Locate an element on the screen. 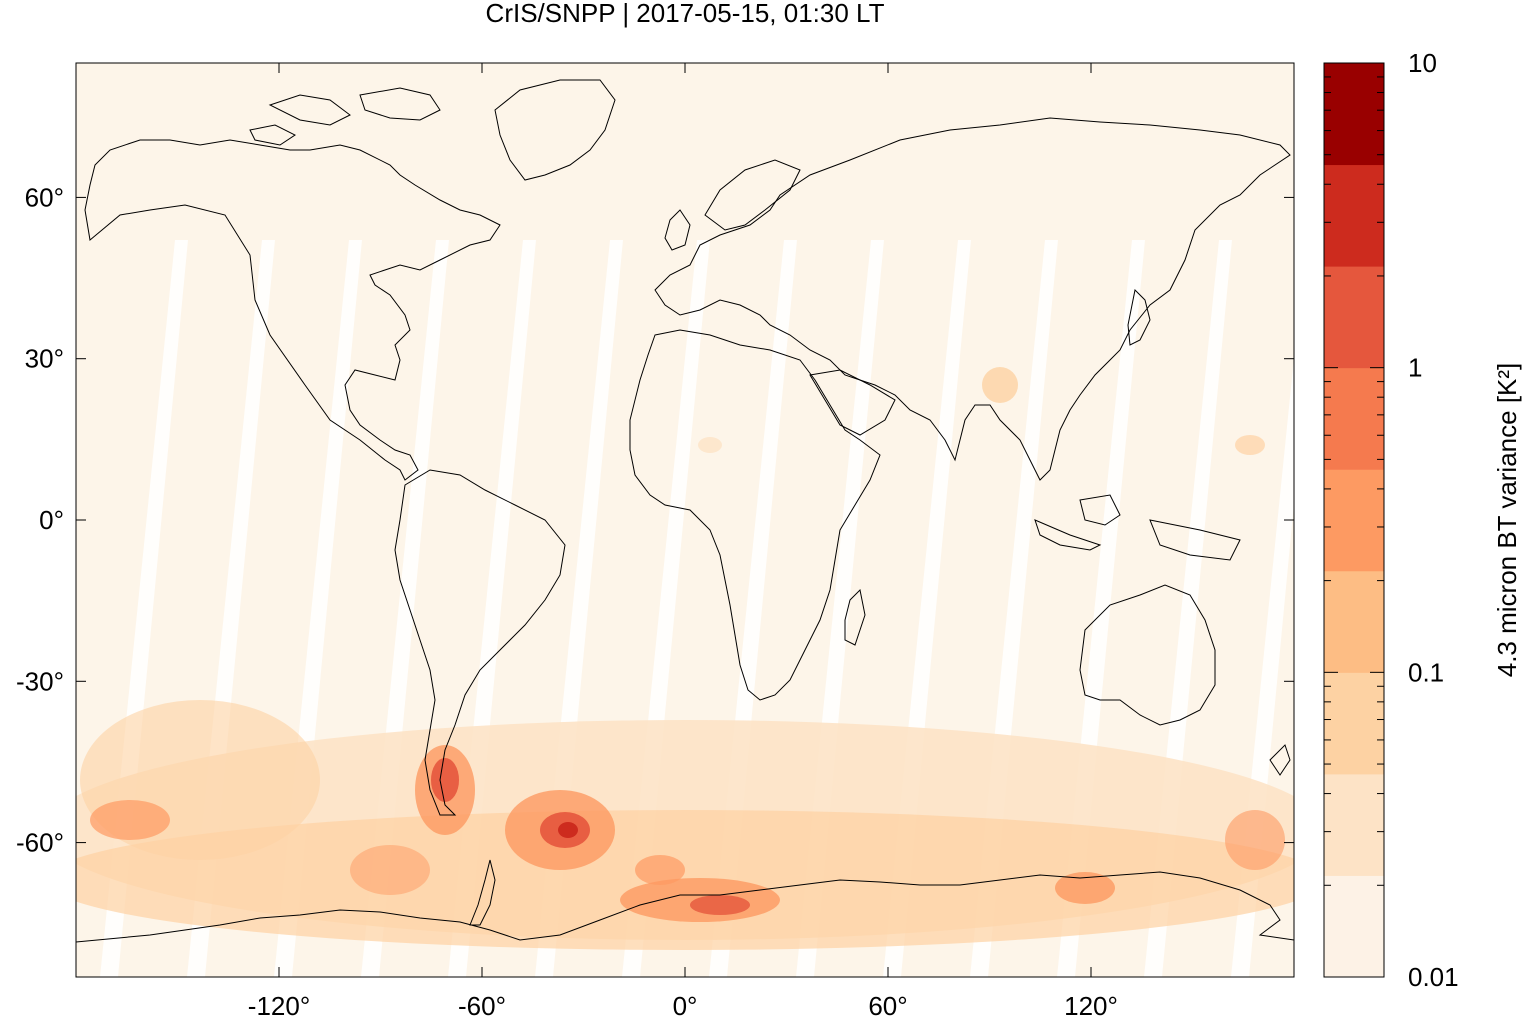 The width and height of the screenshot is (1522, 1020). colorbar-frame is located at coordinates (1354, 520).